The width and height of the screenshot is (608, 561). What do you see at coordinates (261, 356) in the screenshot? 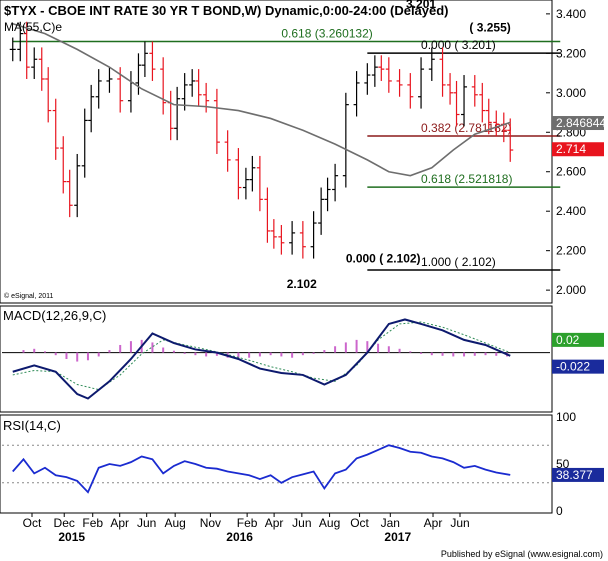
I see `macd-signal-line` at bounding box center [261, 356].